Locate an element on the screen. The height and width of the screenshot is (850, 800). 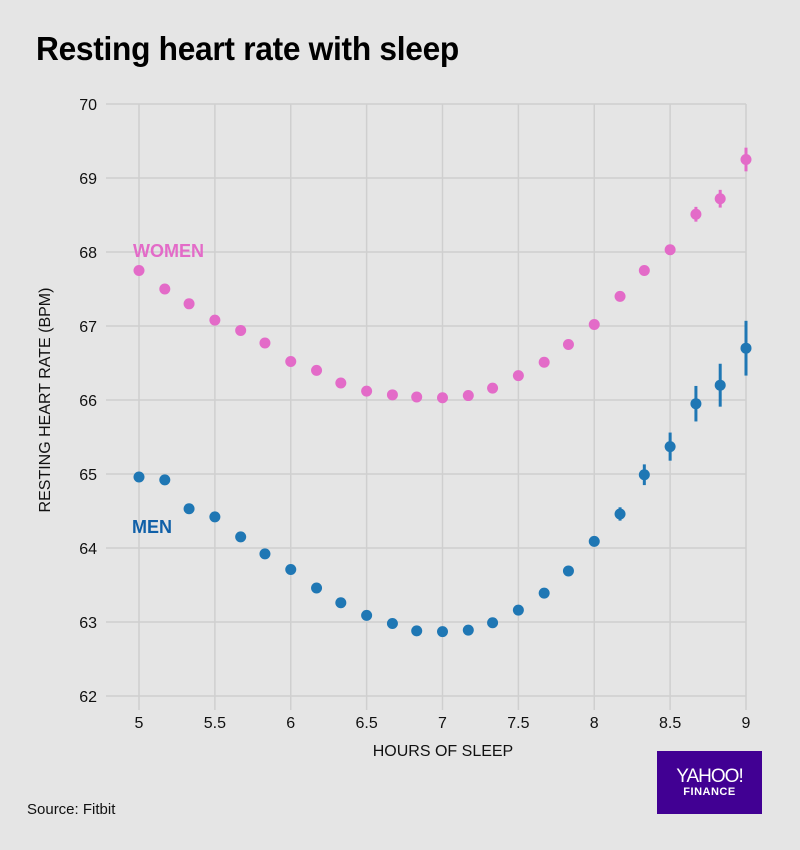
y-tick-label: 64 is located at coordinates (88, 549).